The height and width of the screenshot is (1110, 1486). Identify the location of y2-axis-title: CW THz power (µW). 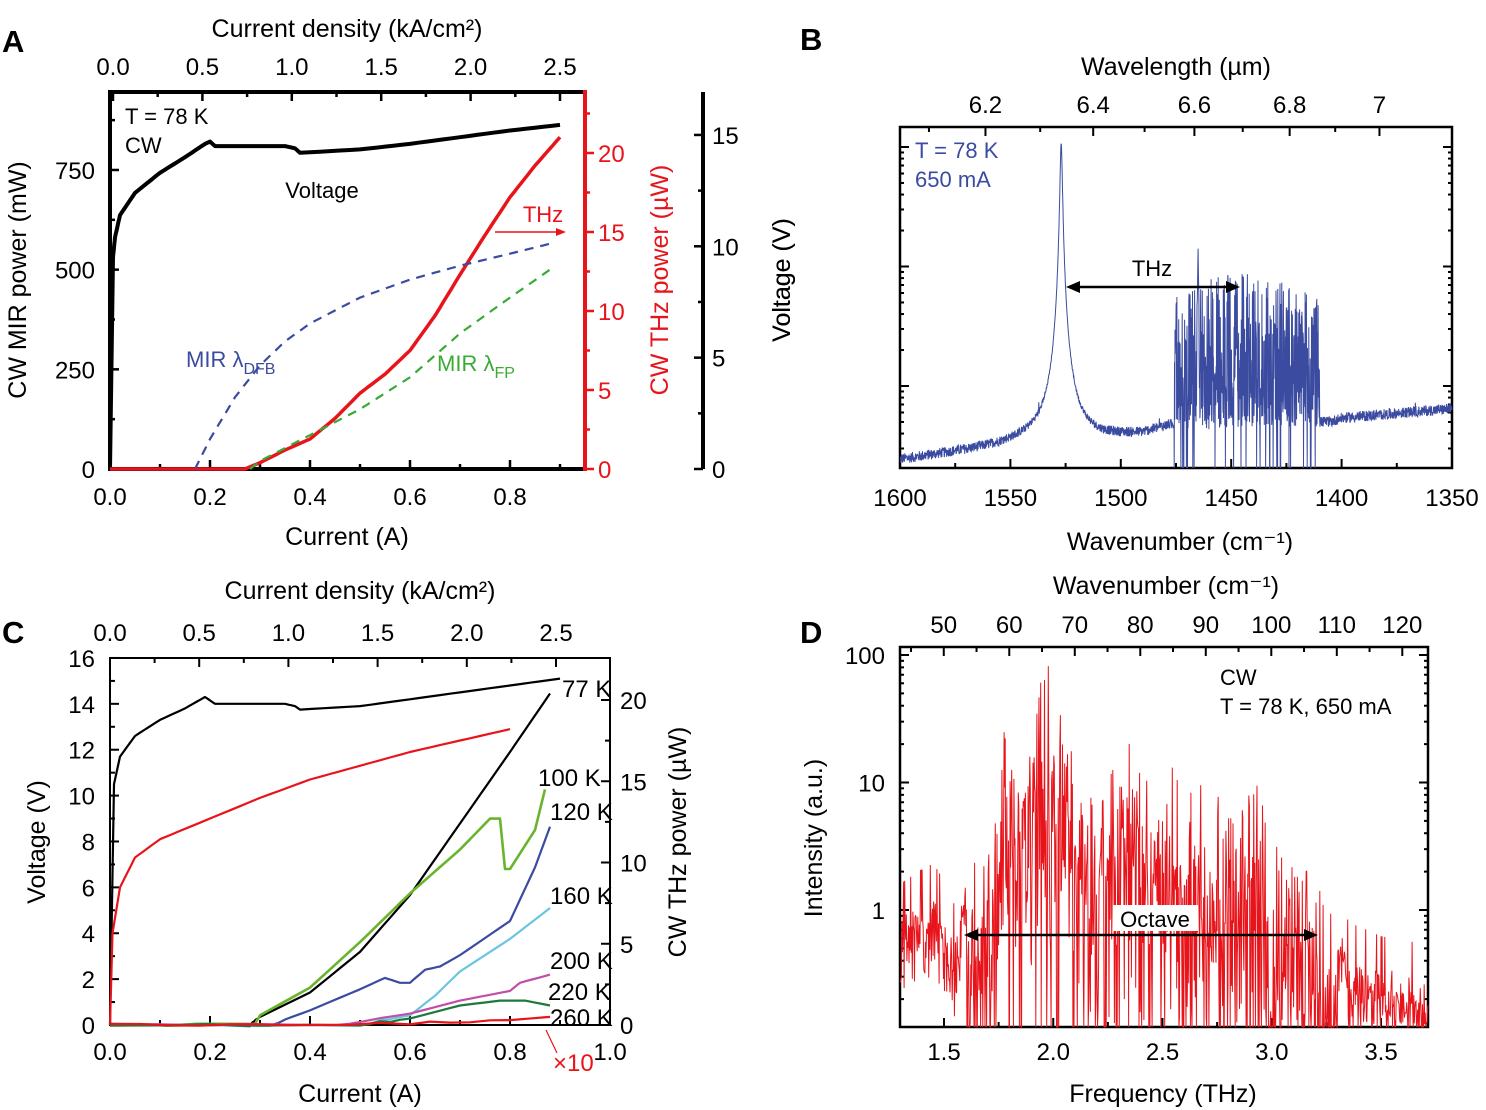
(660, 280).